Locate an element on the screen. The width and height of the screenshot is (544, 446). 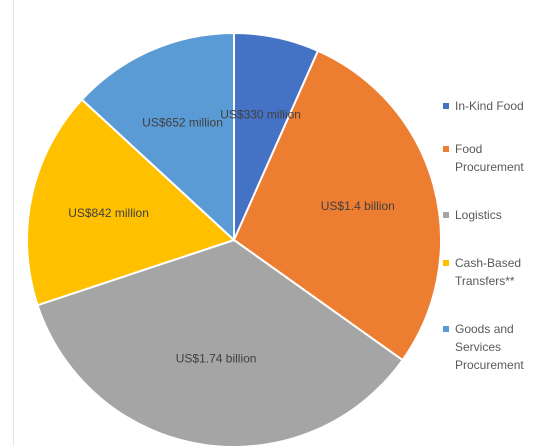
pie-data-label: US$652 million is located at coordinates (182, 122).